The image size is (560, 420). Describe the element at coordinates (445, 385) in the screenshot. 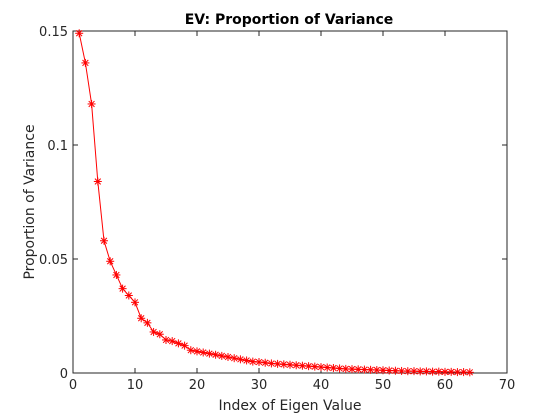

I see `x-tick-label: 60` at that location.